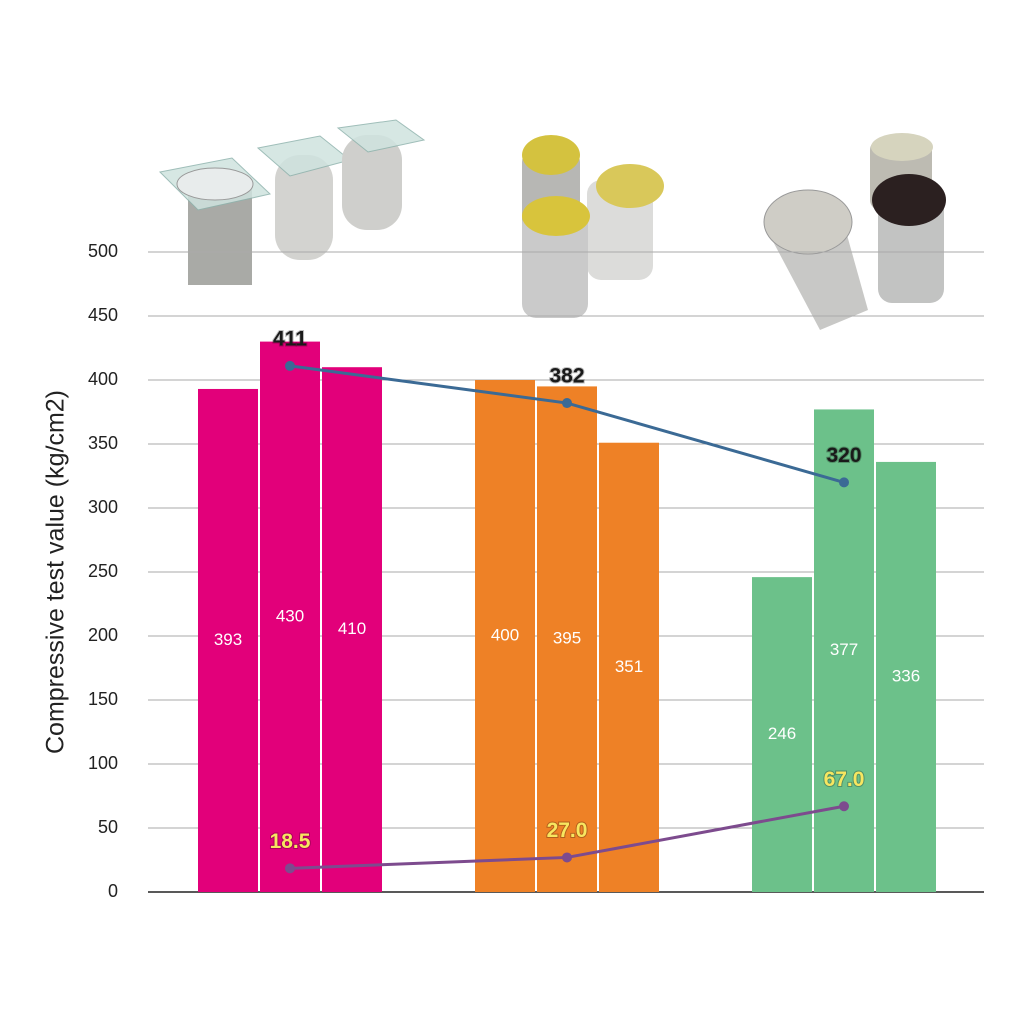 This screenshot has width=1024, height=1024. I want to click on photo-steel-caps, so click(854, 231).